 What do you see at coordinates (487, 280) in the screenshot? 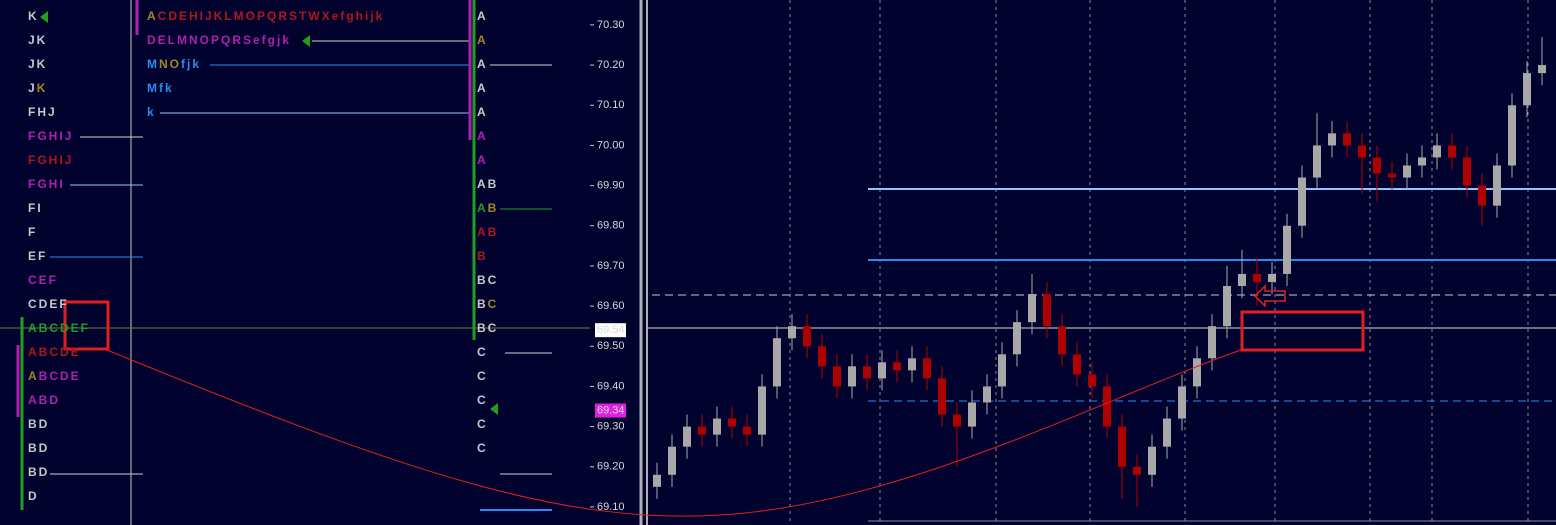
I see `profile-row: BC` at bounding box center [487, 280].